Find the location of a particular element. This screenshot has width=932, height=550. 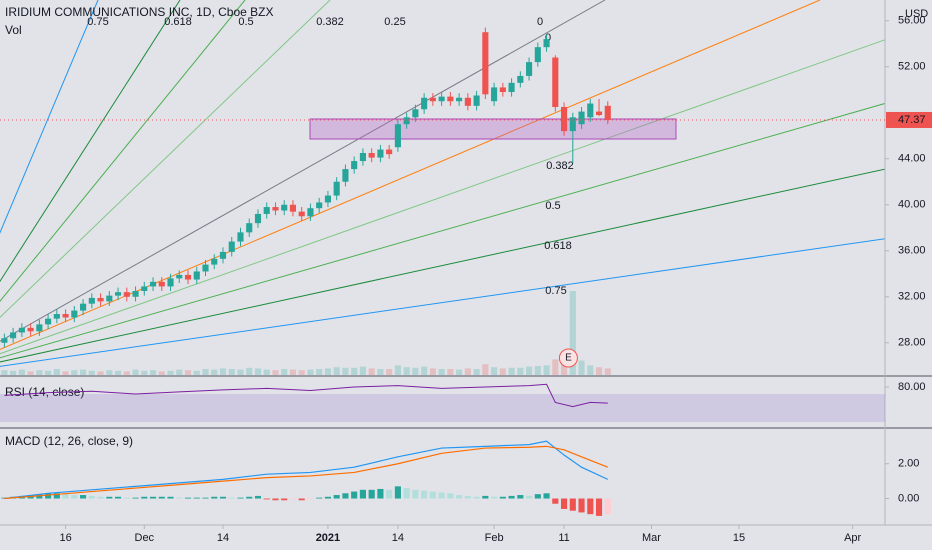

rsi-band is located at coordinates (442, 408).